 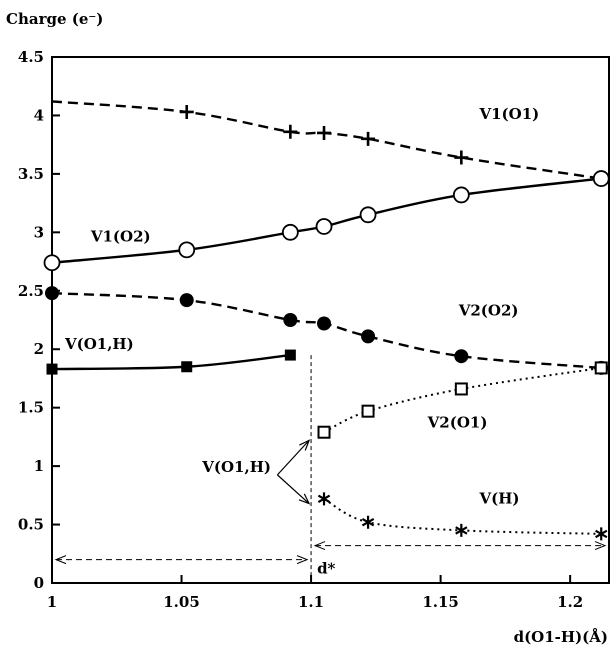 I want to click on y-tick-label: 2, so click(x=39, y=349).